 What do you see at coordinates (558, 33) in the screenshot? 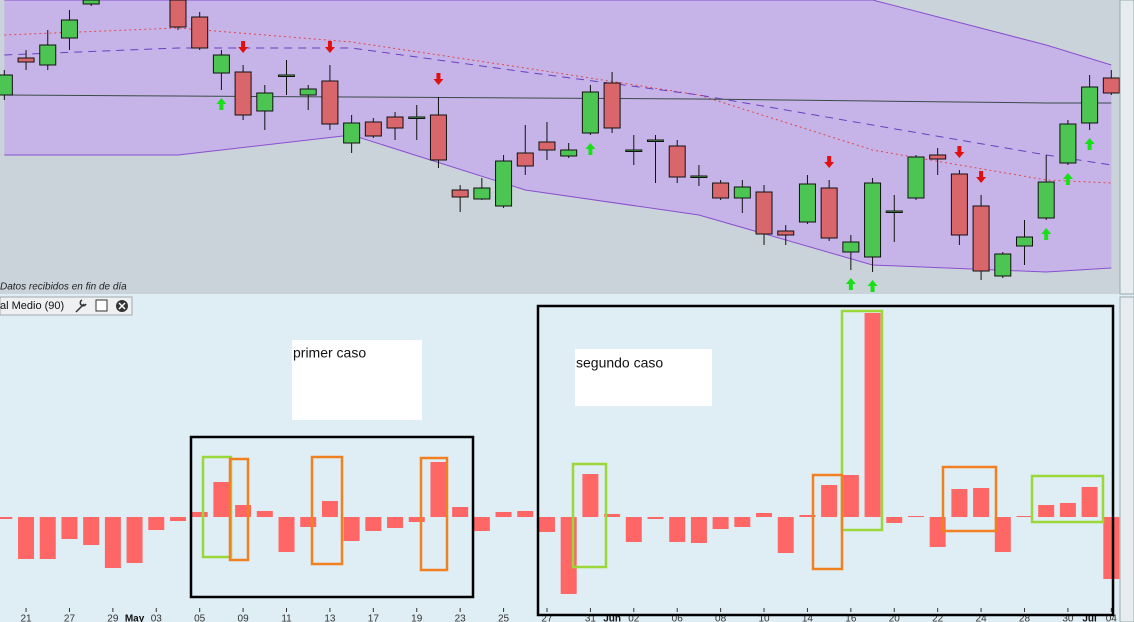
I see `overlay-line` at bounding box center [558, 33].